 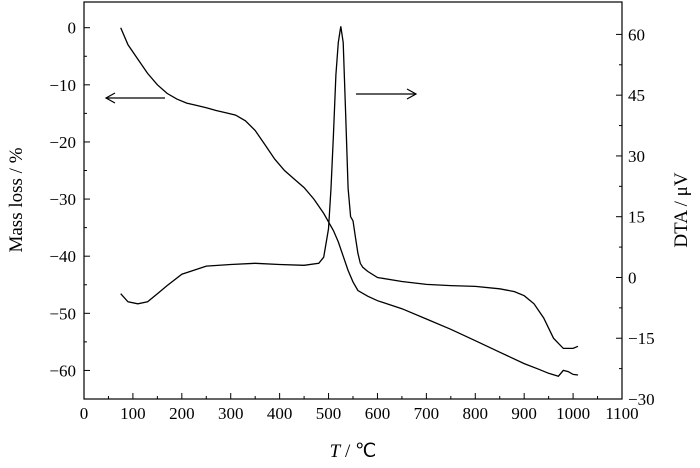 What do you see at coordinates (62, 256) in the screenshot?
I see `left-y-tick-label: −40` at bounding box center [62, 256].